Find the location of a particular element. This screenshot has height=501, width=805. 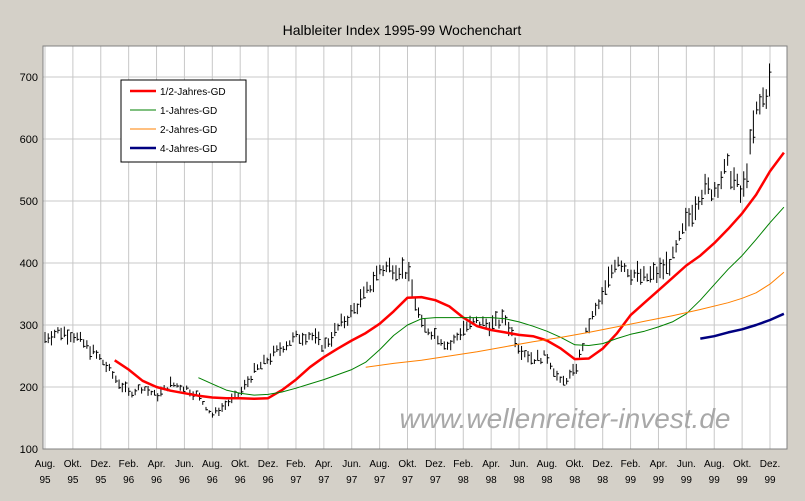

y-tick-label: 300 is located at coordinates (29, 326).